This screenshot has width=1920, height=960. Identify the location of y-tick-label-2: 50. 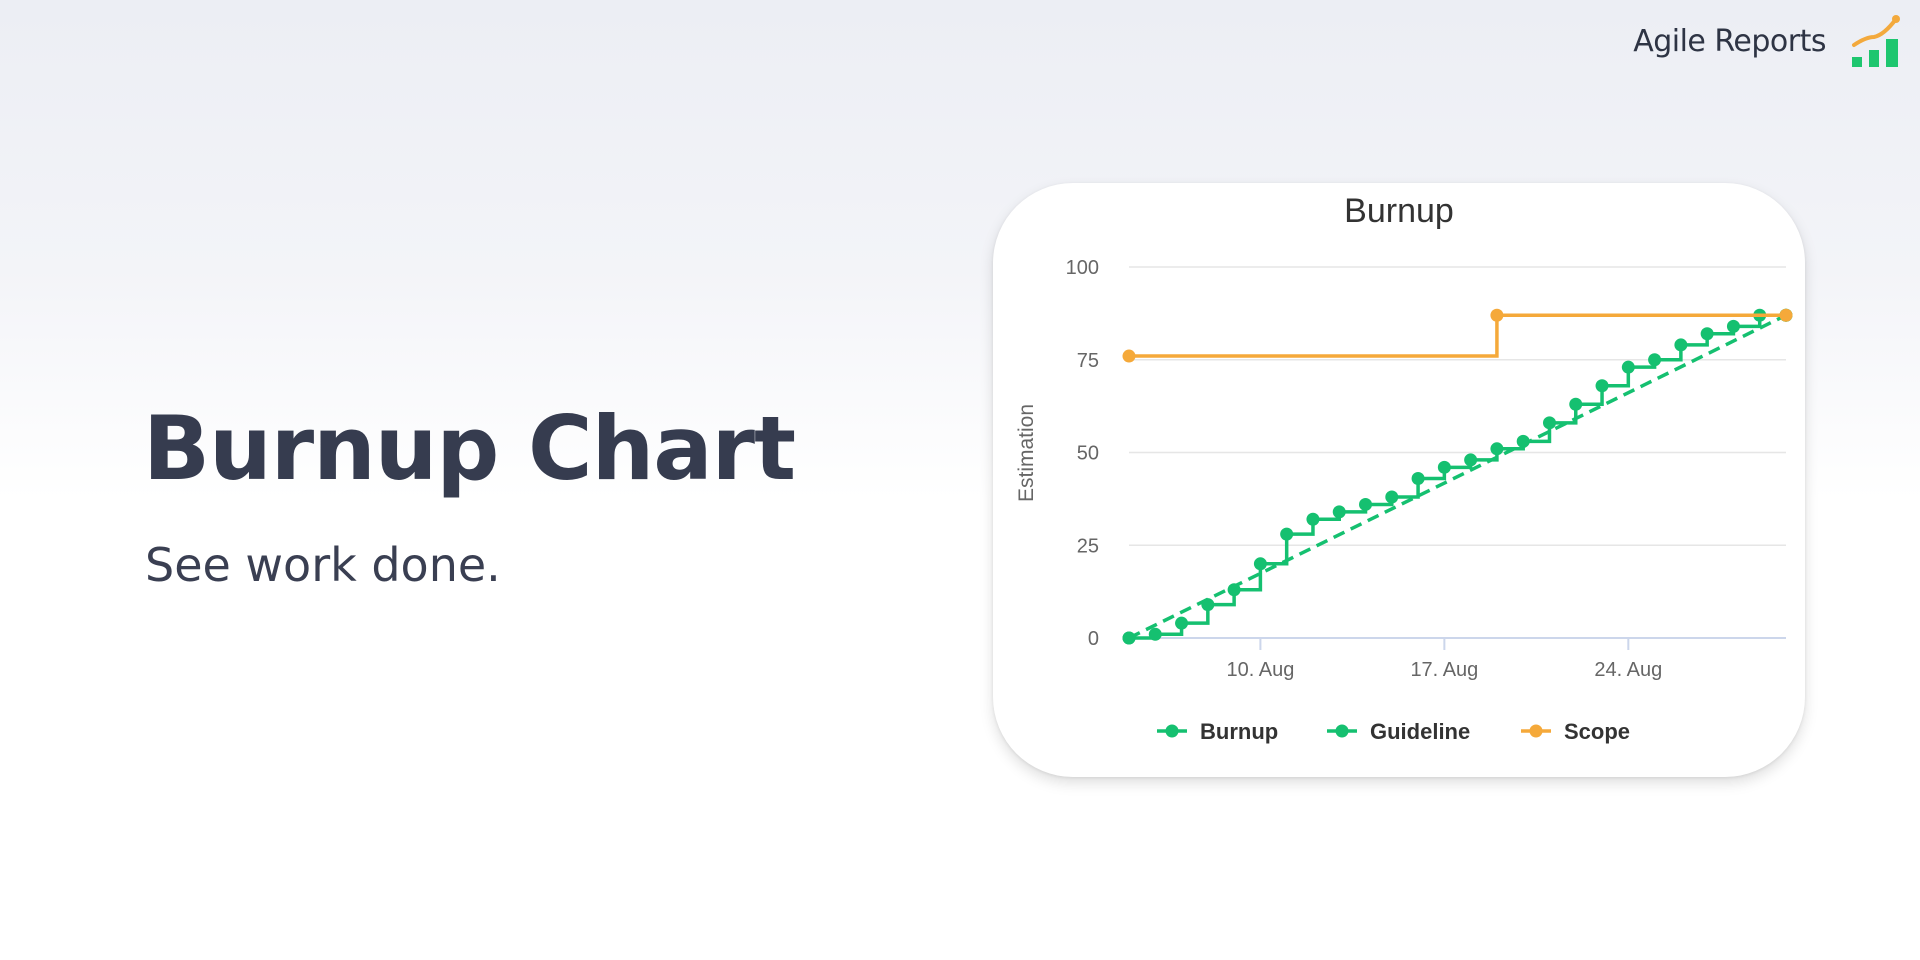
(1088, 454).